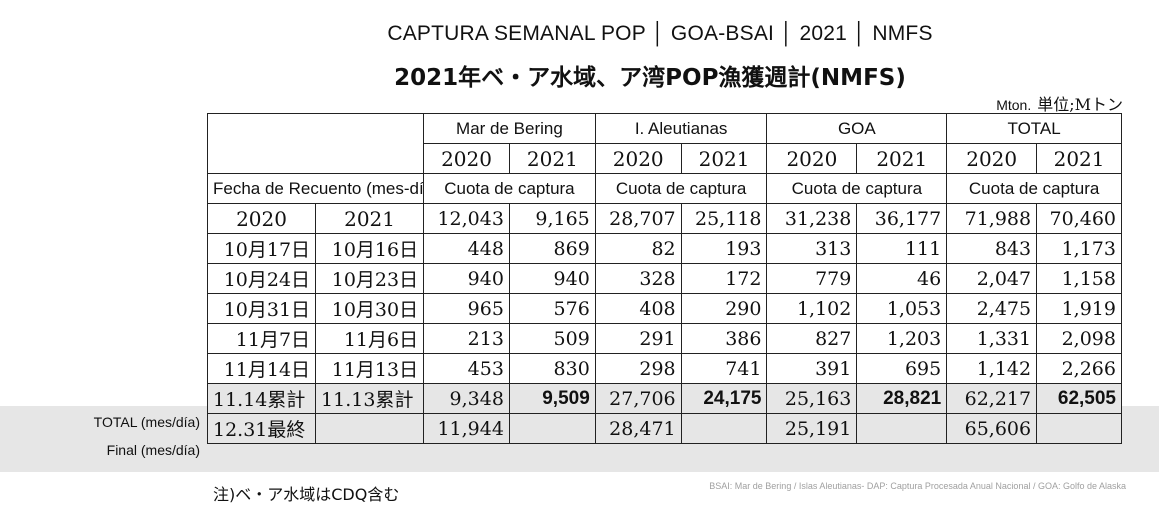  I want to click on catch-value: 1,158, so click(1079, 278).